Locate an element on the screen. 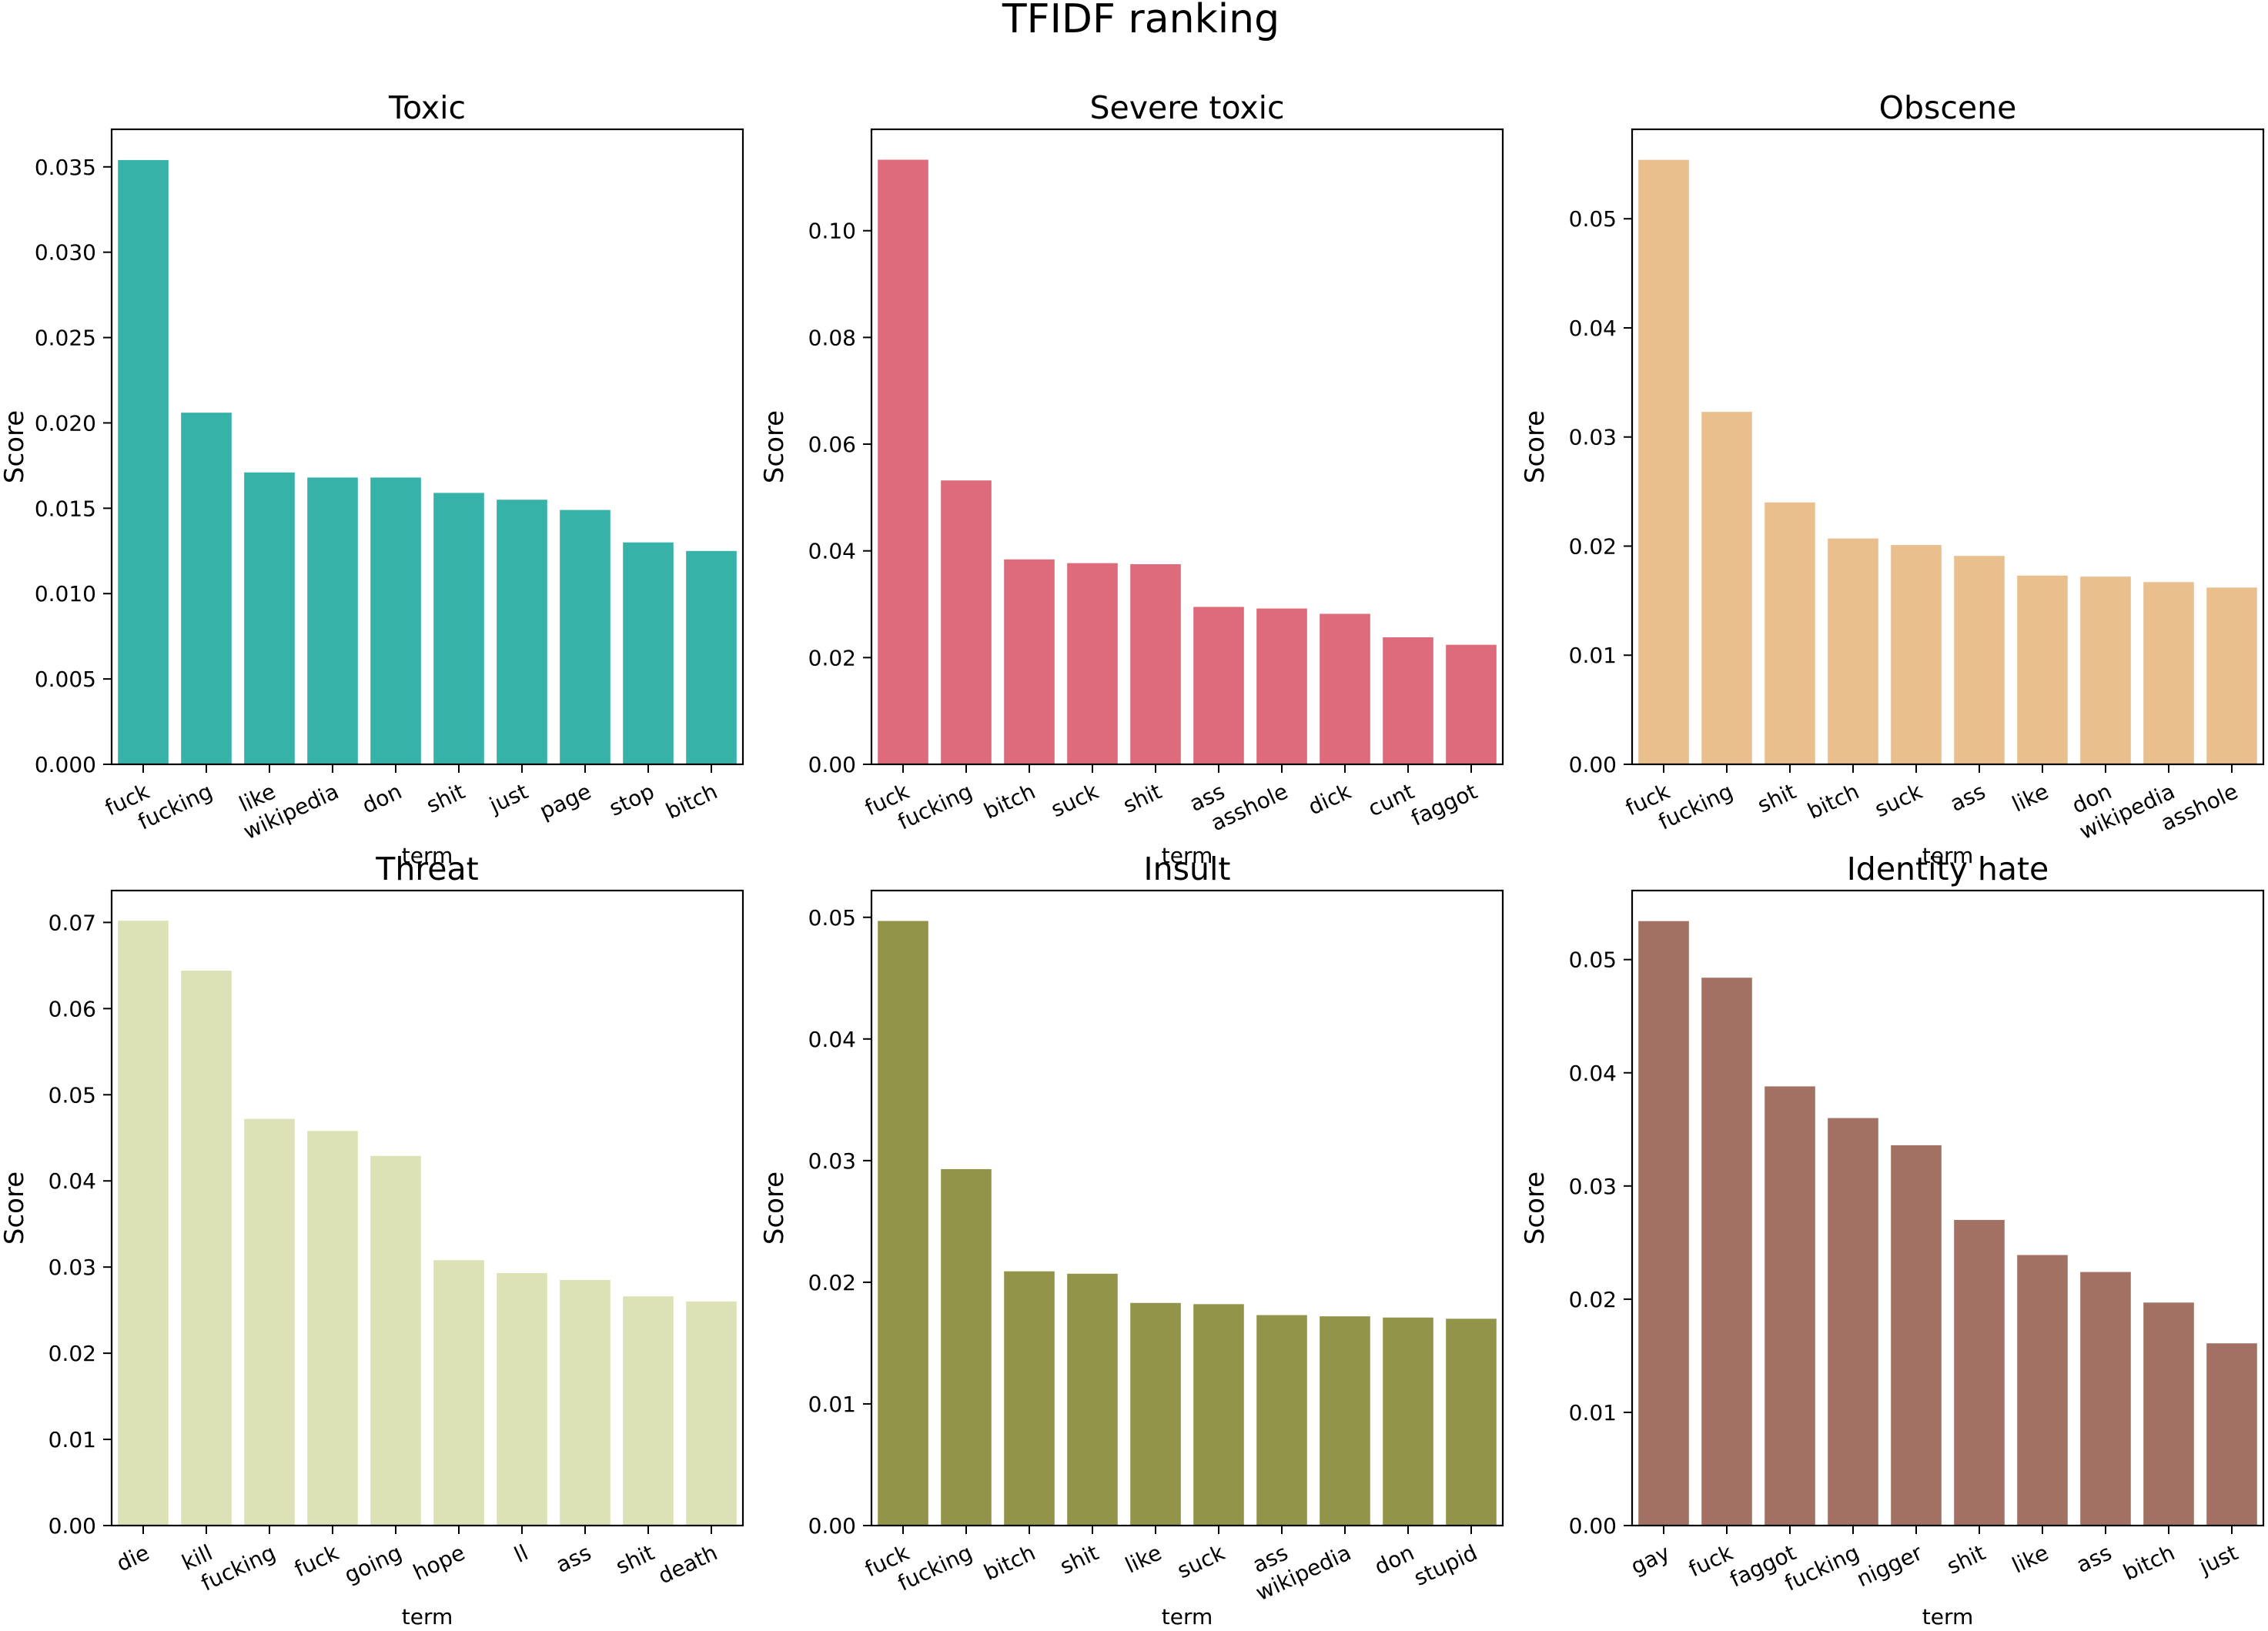 The image size is (2268, 1631). y-tick-label: 0.07 is located at coordinates (72, 922).